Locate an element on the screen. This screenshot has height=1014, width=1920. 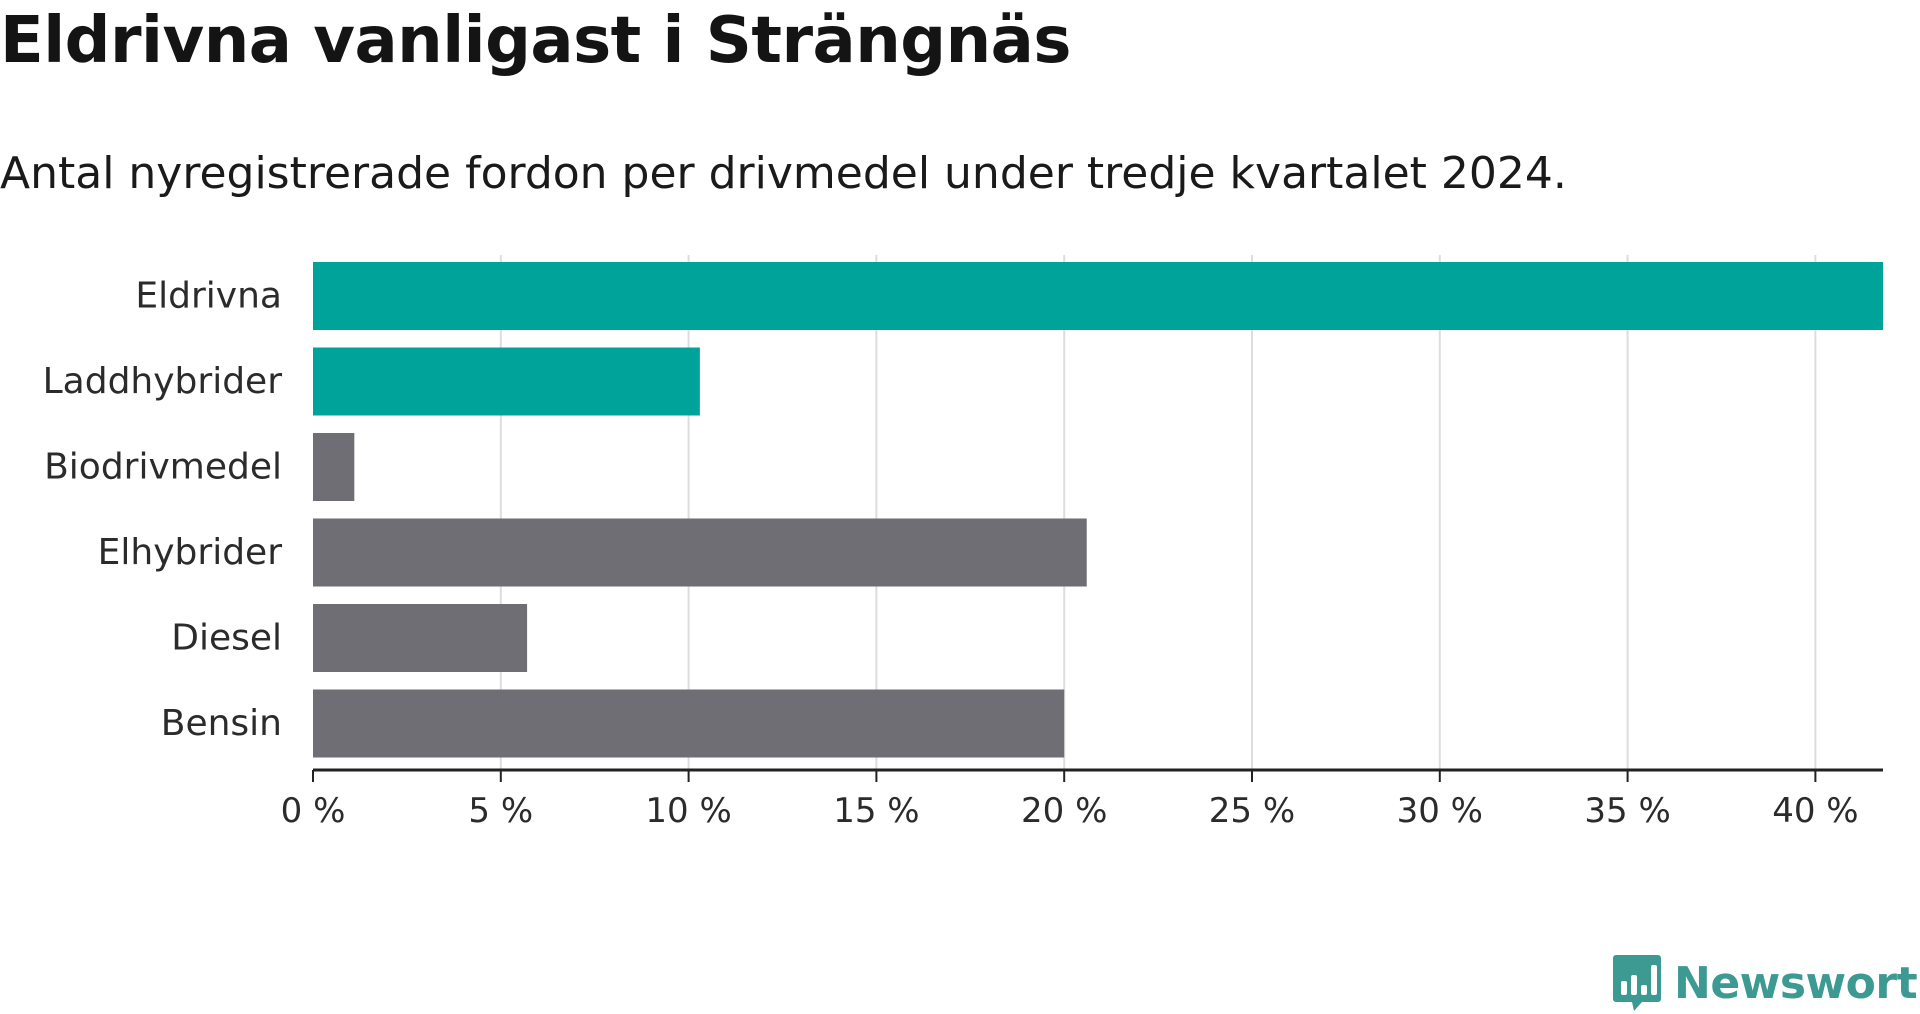
bar-elhybrider is located at coordinates (700, 552).